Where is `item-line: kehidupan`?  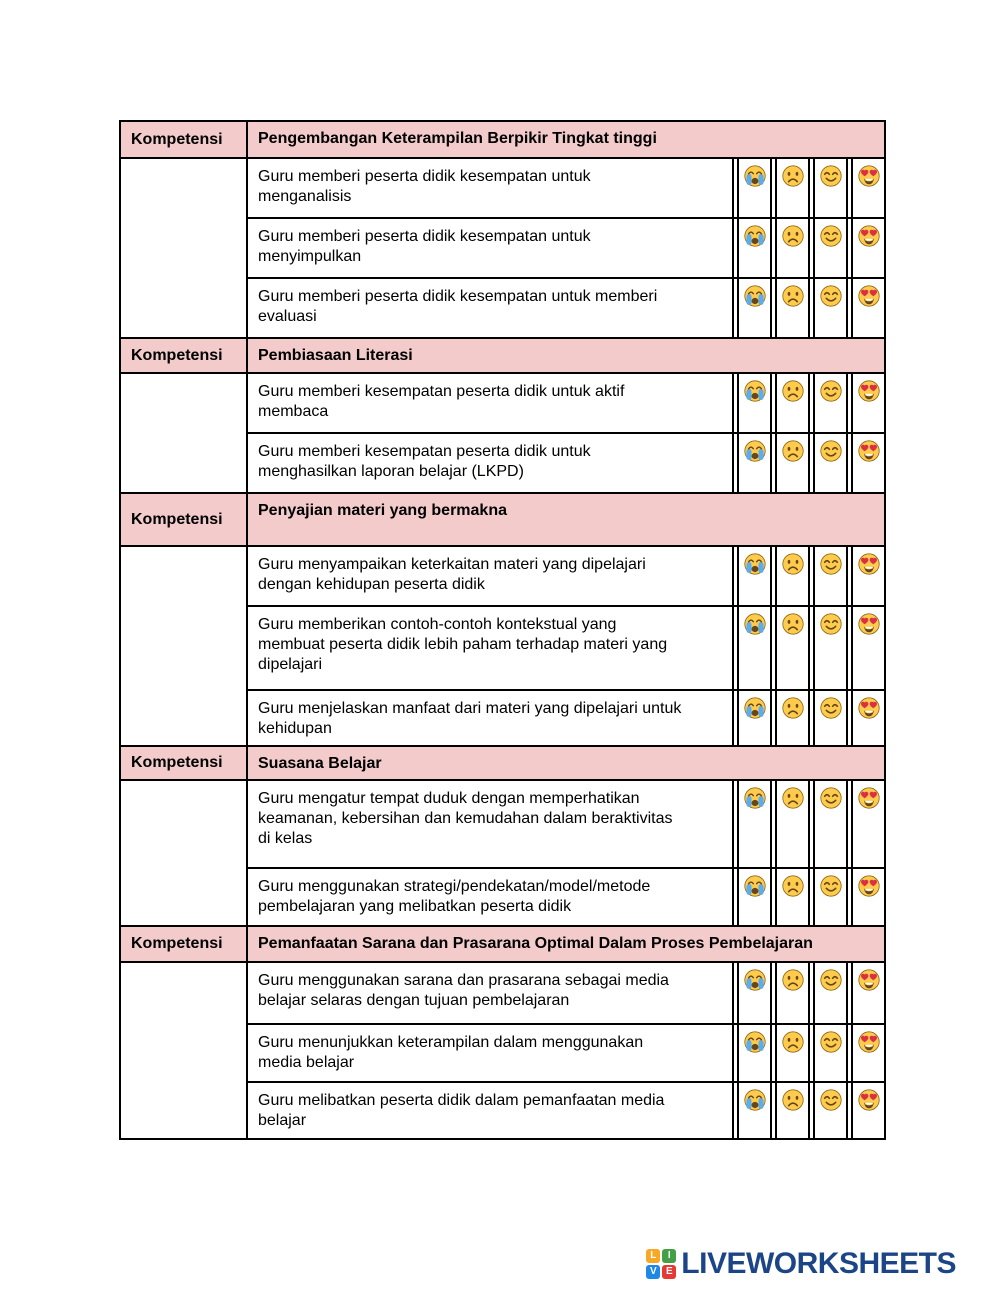
item-line: kehidupan is located at coordinates (295, 728).